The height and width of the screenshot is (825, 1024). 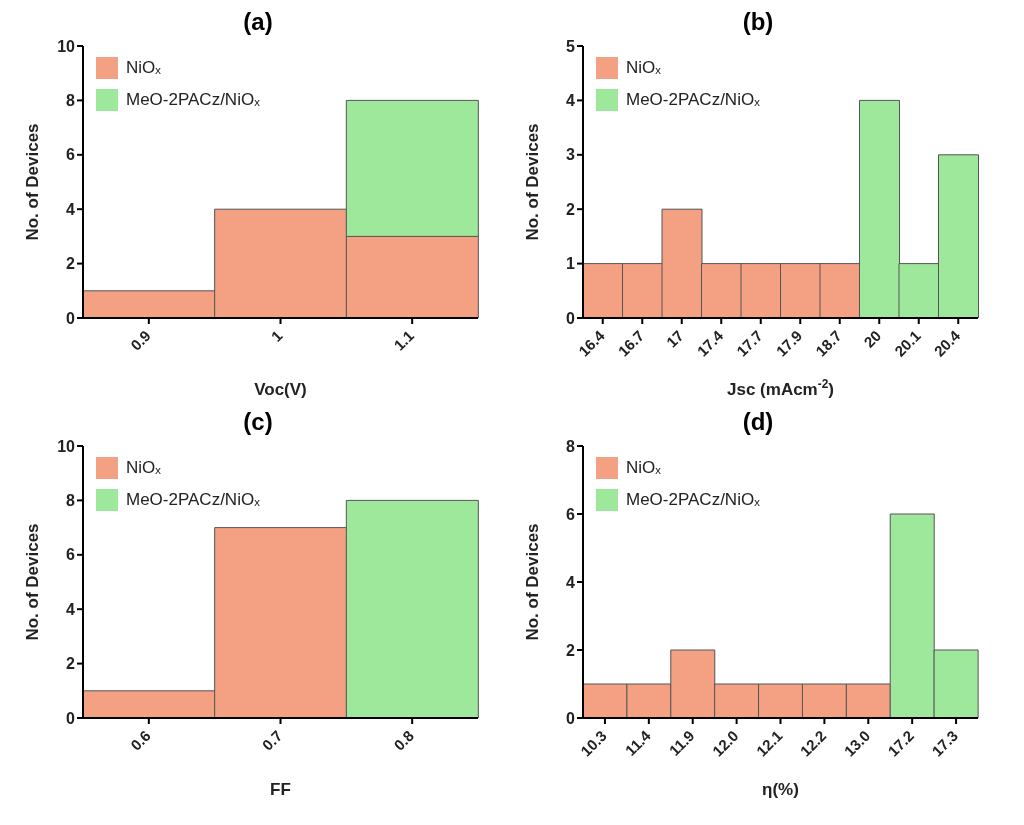 I want to click on x-tick-label: 20, so click(x=872, y=338).